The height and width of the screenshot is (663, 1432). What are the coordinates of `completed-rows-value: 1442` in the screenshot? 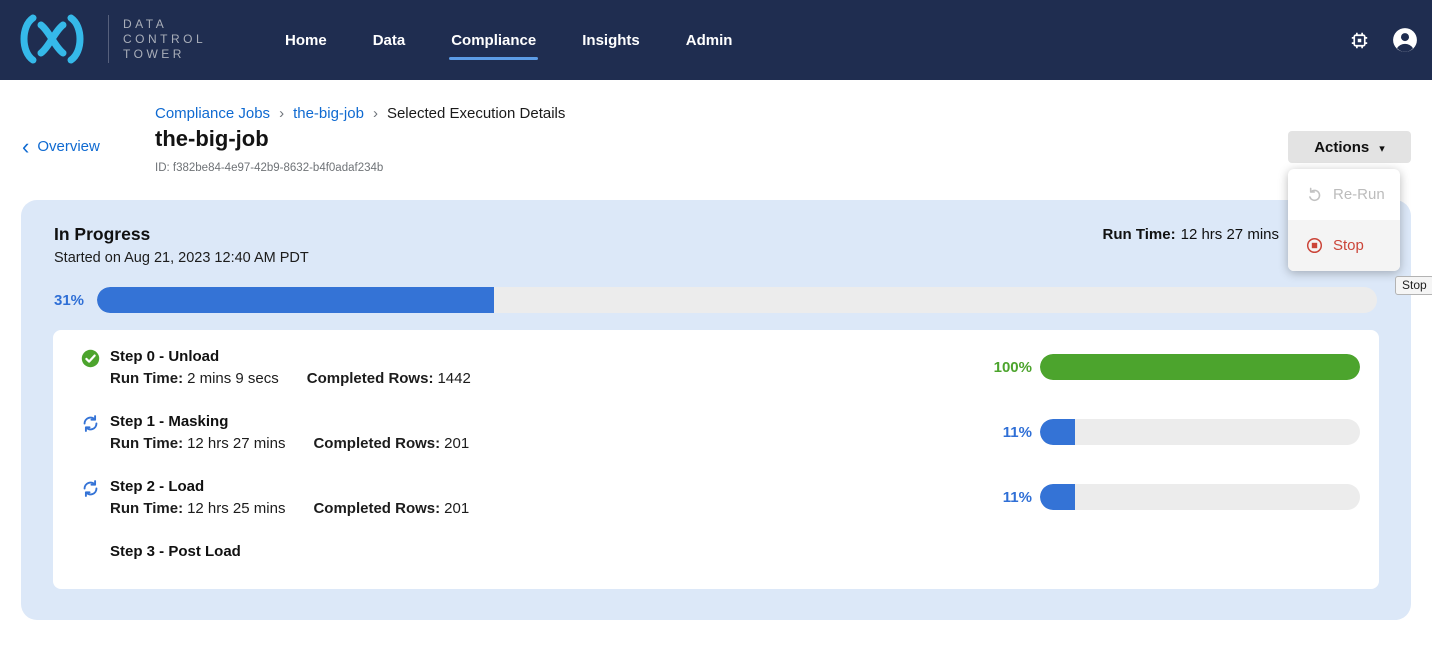 It's located at (454, 378).